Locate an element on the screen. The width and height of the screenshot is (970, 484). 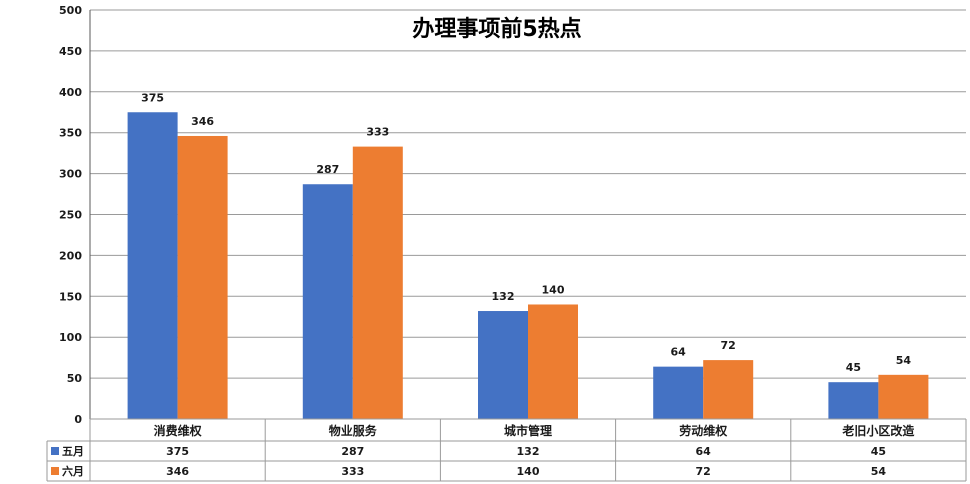
data-label: 375 is located at coordinates (152, 97).